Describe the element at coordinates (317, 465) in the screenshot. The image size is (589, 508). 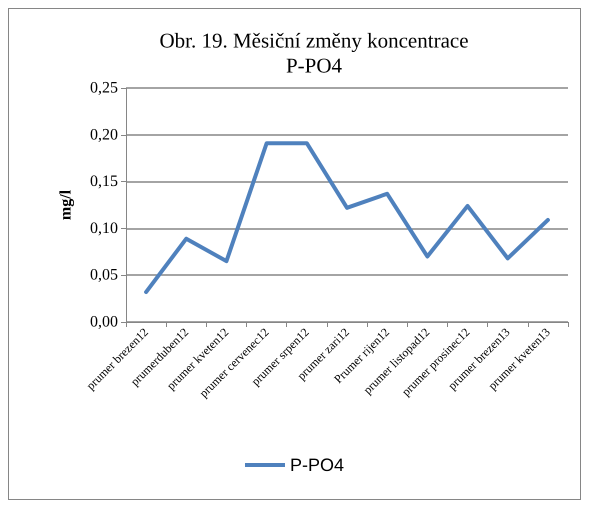
I see `legend-label: P-PO4` at that location.